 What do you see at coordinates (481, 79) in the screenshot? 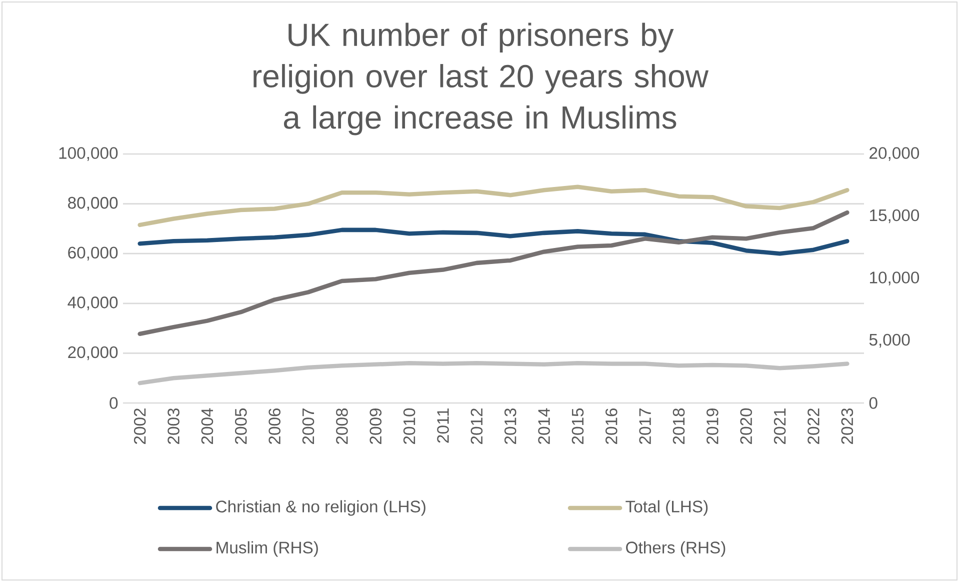
I see `chart-title: UK number of prisoners by religion over last 20 years show a large increase in Muslims` at bounding box center [481, 79].